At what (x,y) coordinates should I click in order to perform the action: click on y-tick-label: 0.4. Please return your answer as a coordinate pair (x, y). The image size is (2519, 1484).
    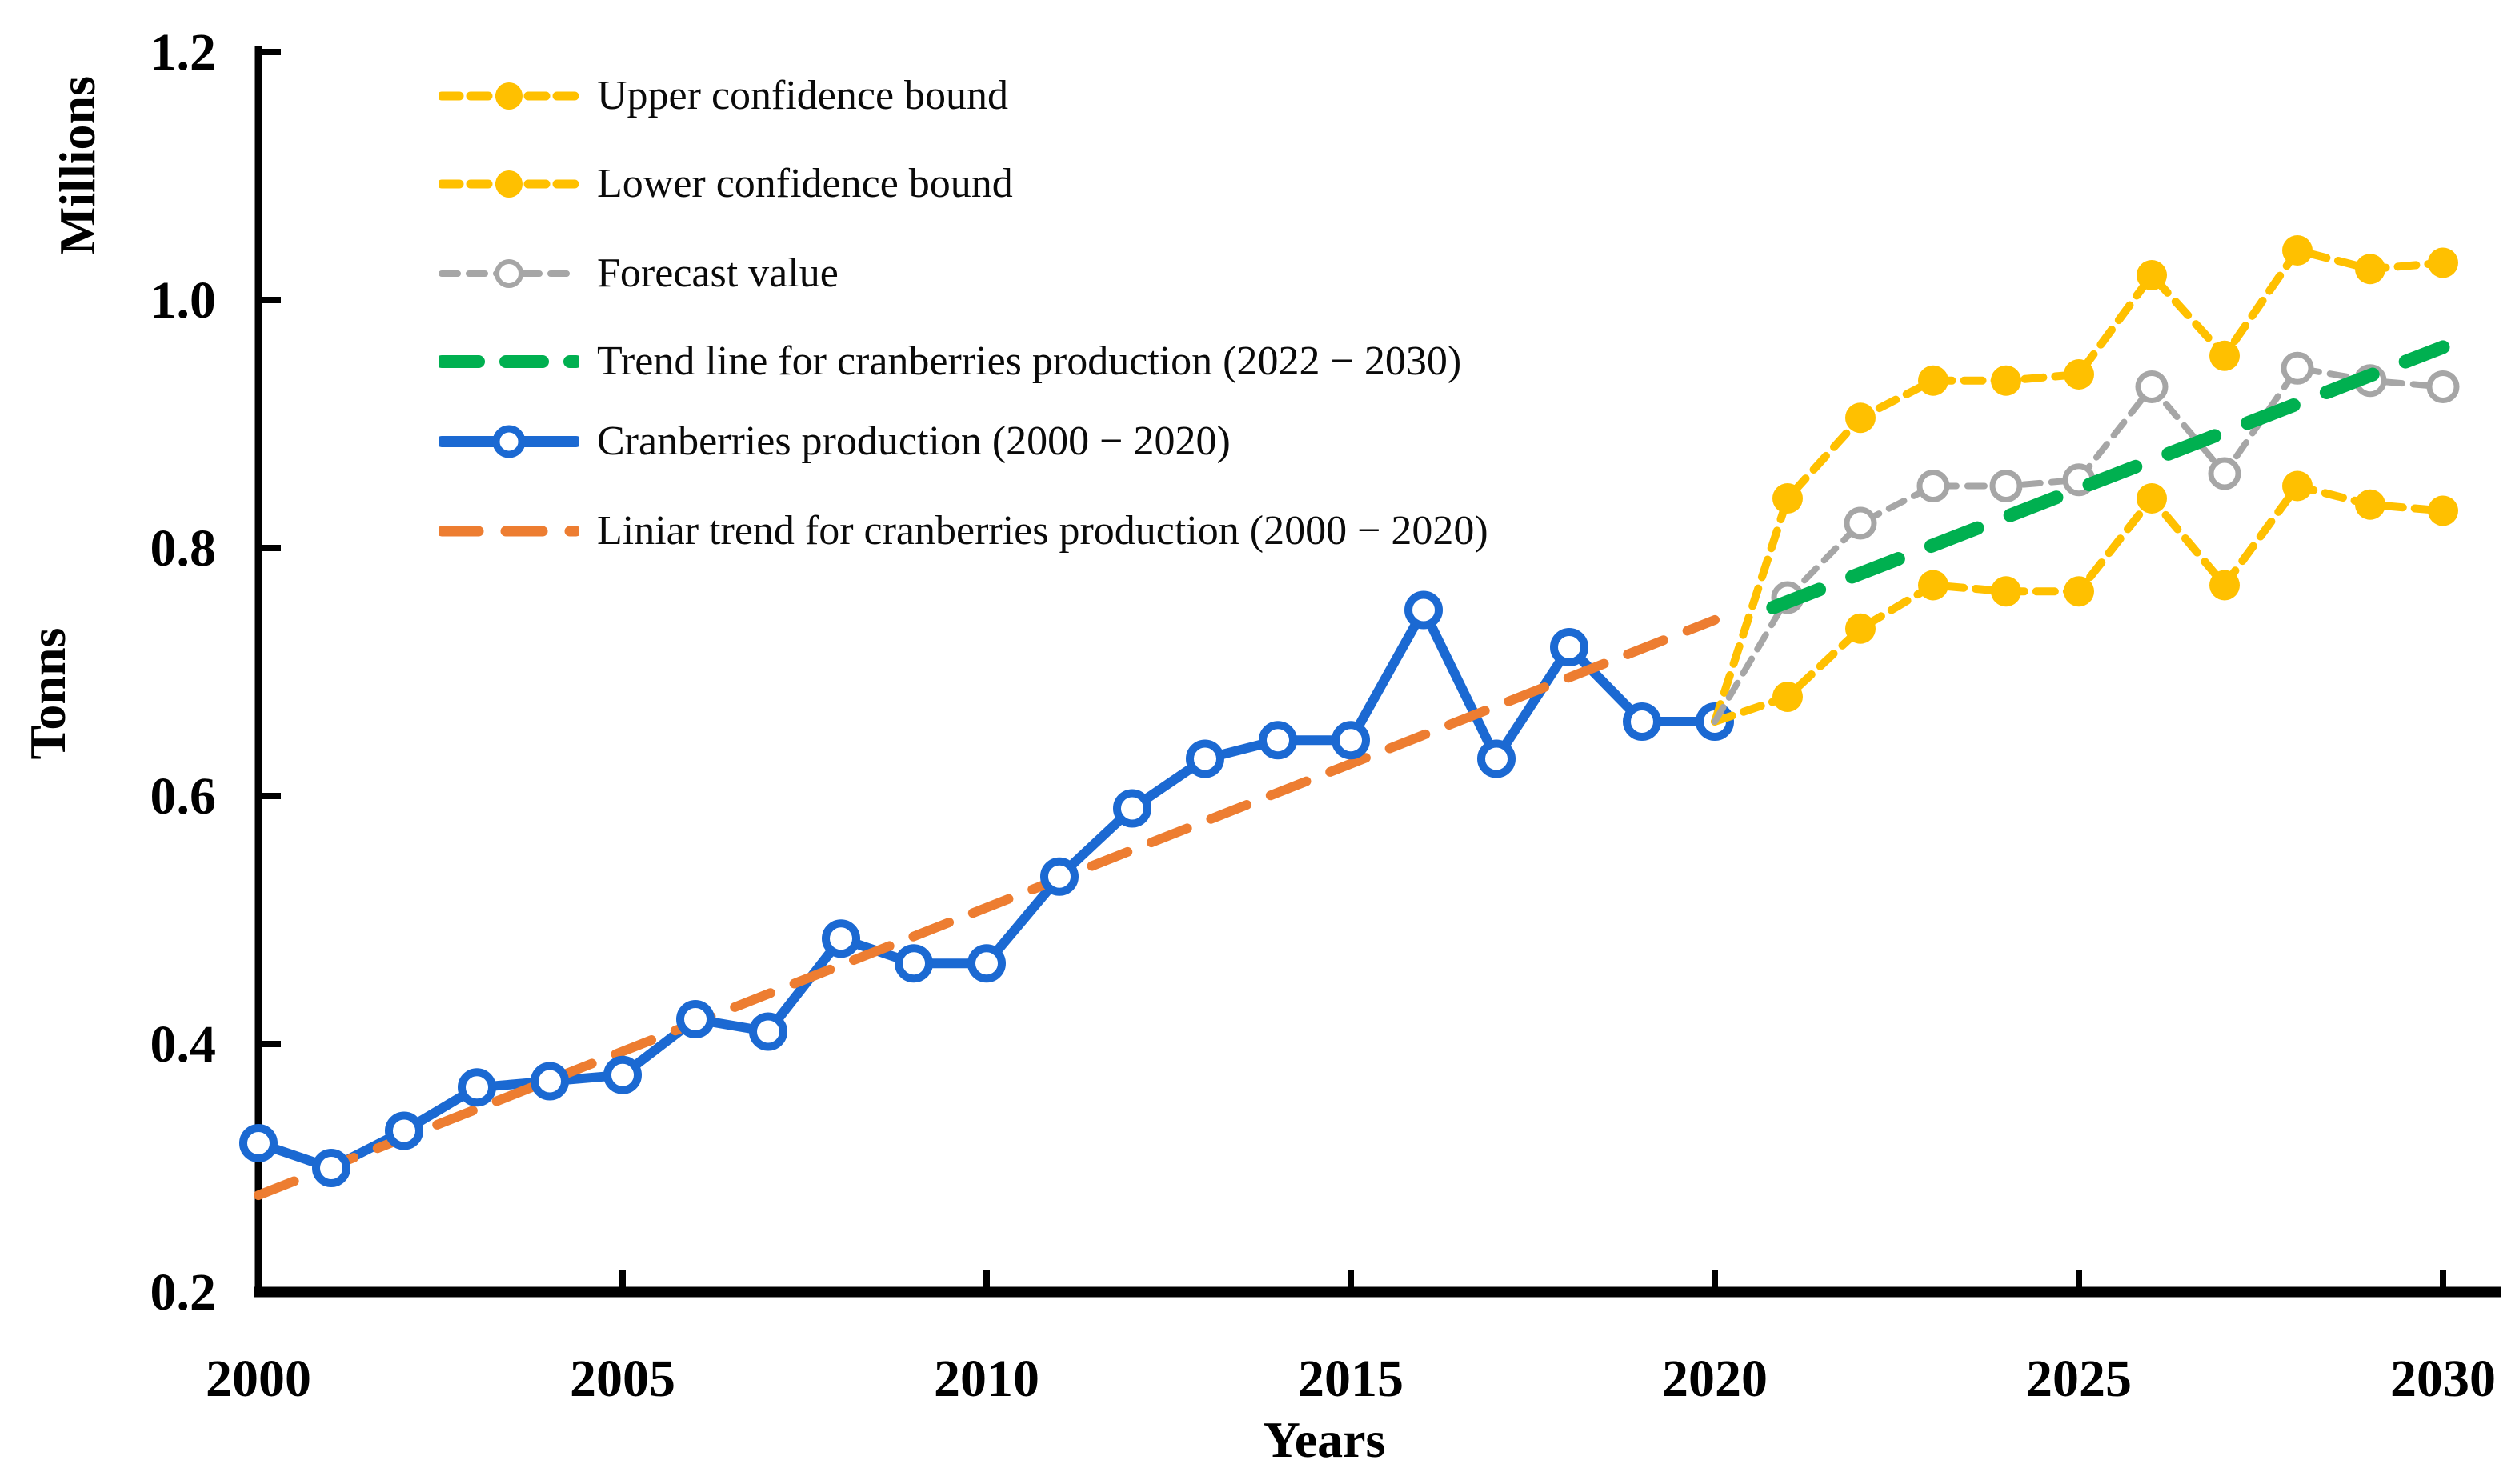
    Looking at the image, I should click on (183, 1044).